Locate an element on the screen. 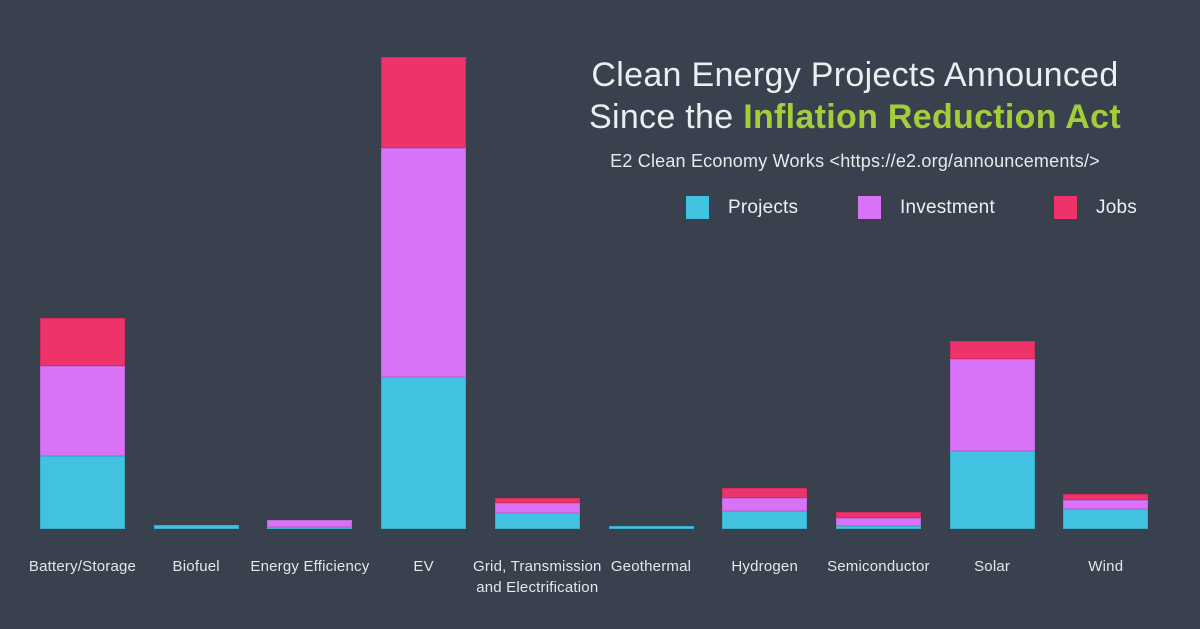 This screenshot has width=1200, height=629. title-line-2: Since the Inflation Reduction Act is located at coordinates (855, 117).